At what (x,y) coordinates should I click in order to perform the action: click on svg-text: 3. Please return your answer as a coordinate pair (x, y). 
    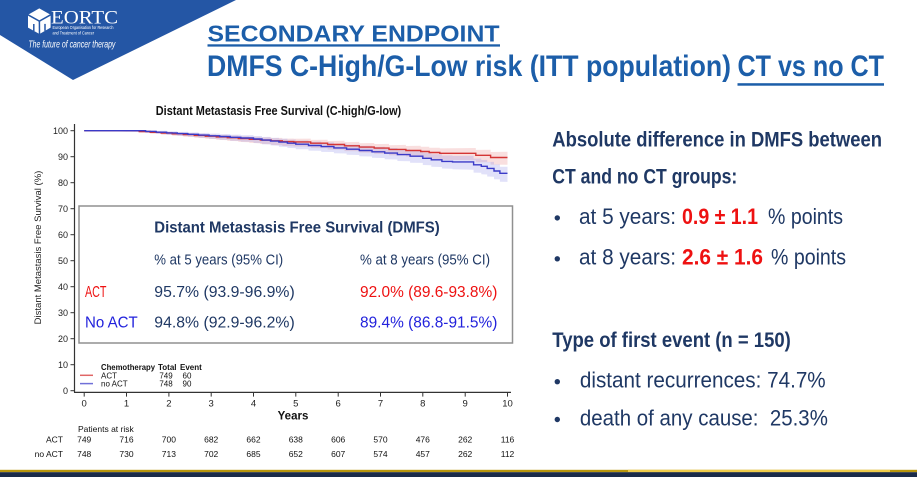
    Looking at the image, I should click on (211, 404).